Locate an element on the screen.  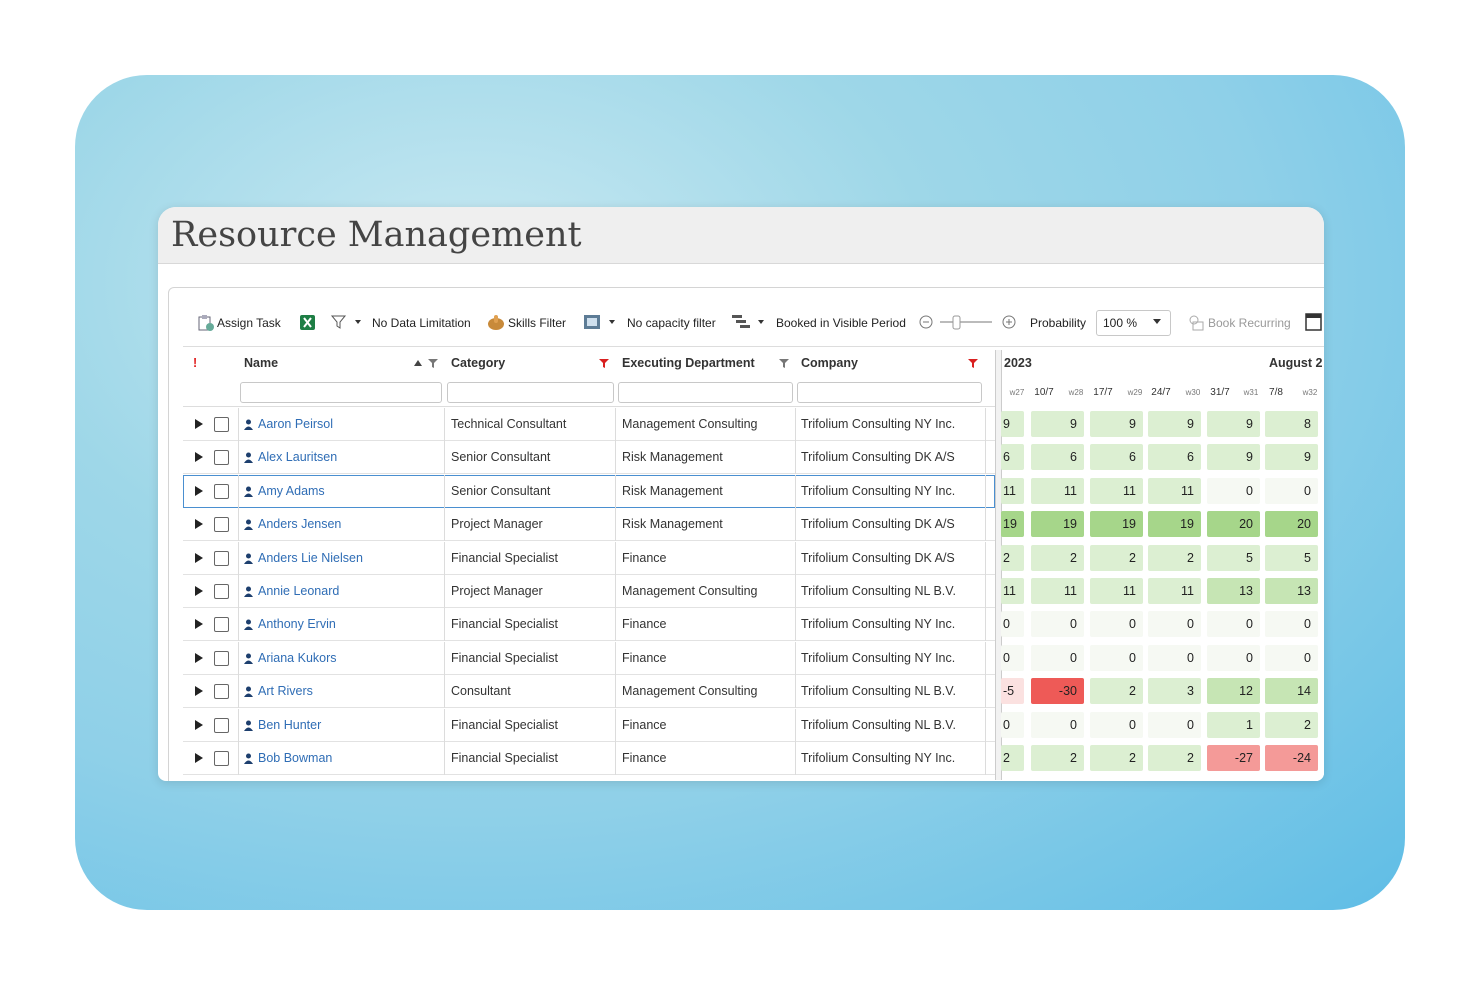
category: Consultant is located at coordinates (481, 691).